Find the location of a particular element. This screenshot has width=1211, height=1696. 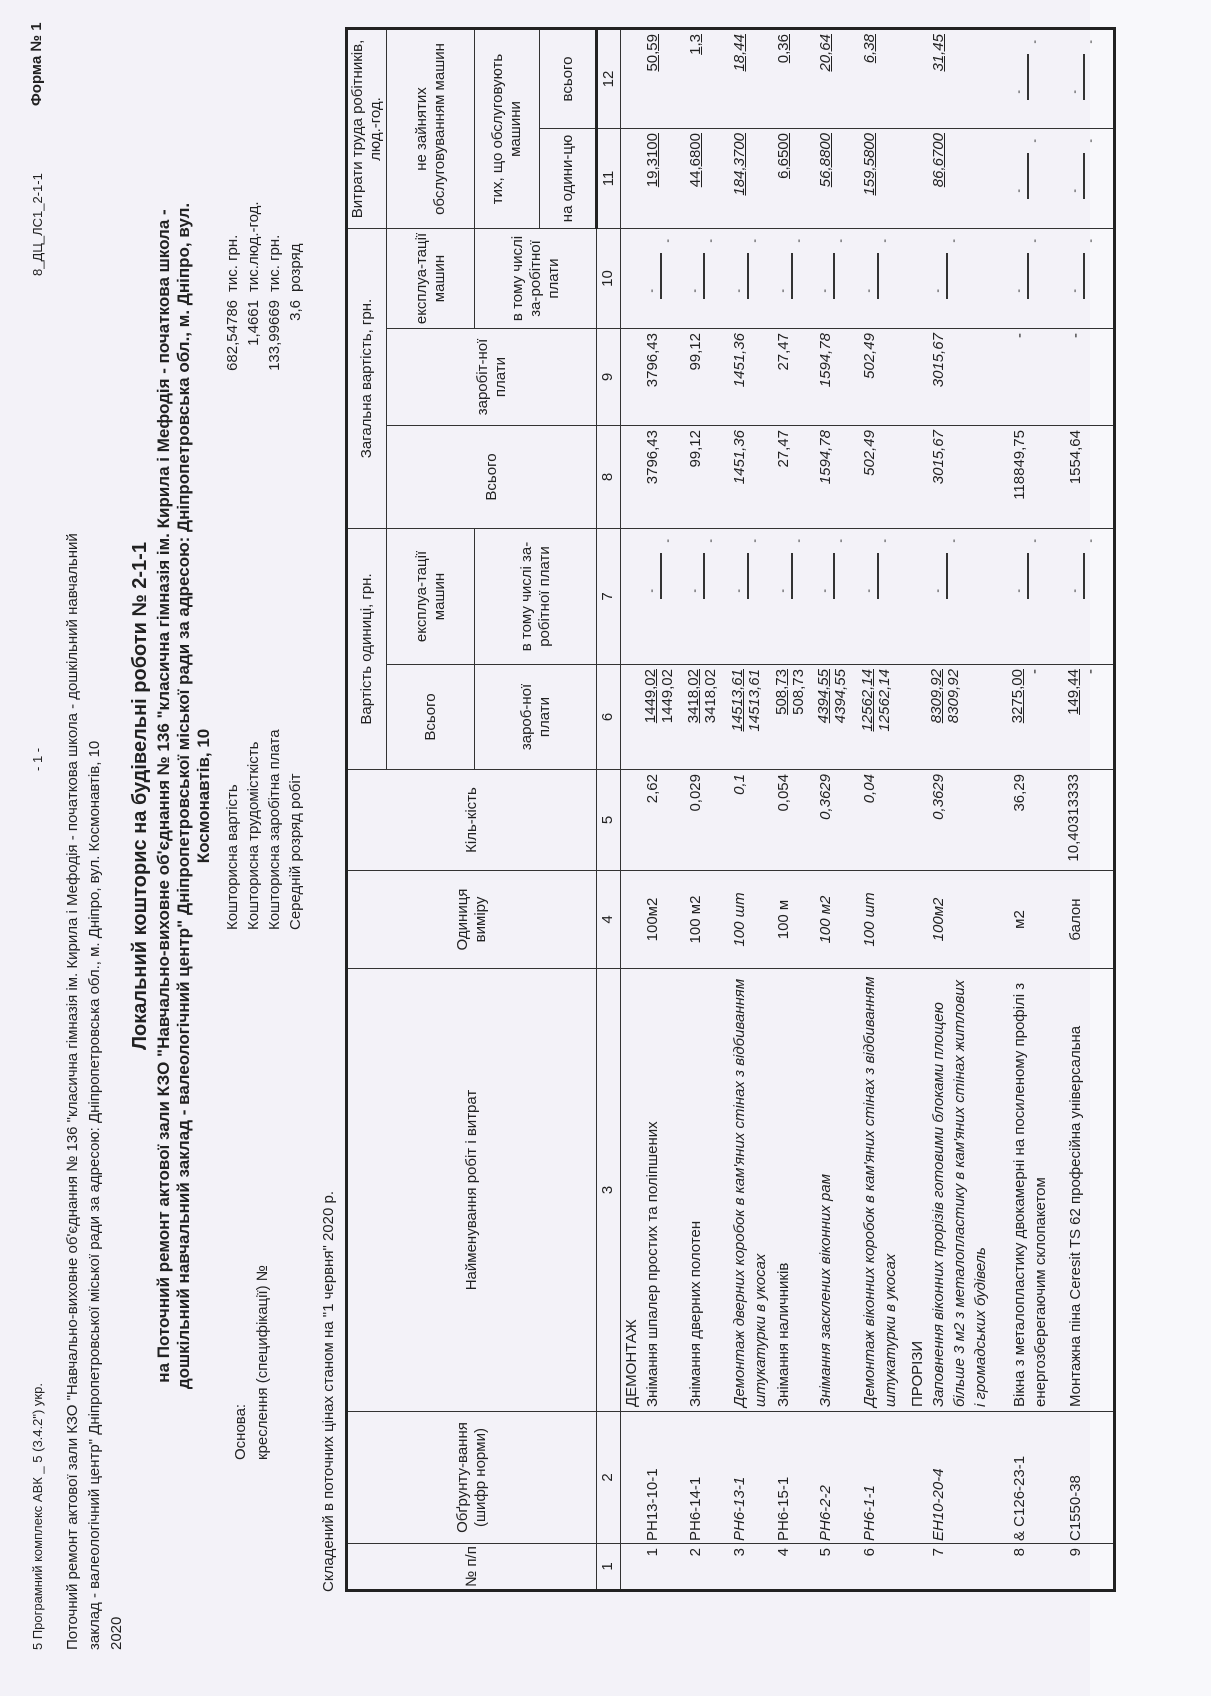

labor-unit-text: 86,6700 is located at coordinates (938, 160).